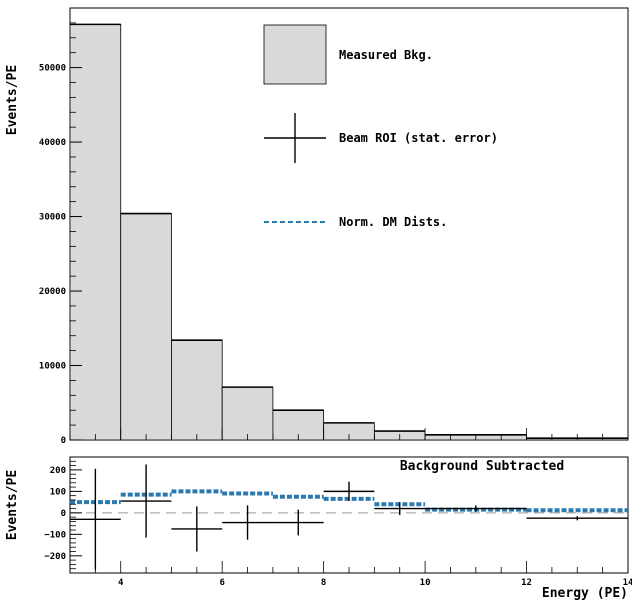 The image size is (632, 601). Describe the element at coordinates (12, 505) in the screenshot. I see `bottom-y-axis-title: Events/PE` at that location.